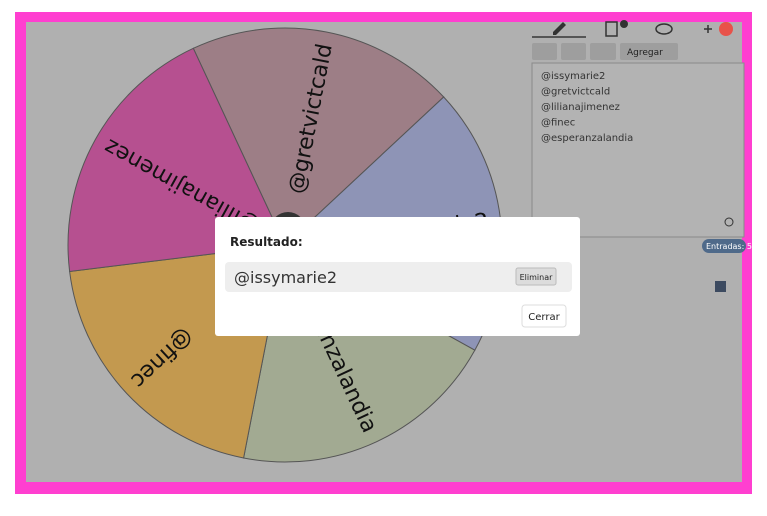 The height and width of the screenshot is (516, 767). What do you see at coordinates (559, 28) in the screenshot?
I see `edit-icon` at bounding box center [559, 28].